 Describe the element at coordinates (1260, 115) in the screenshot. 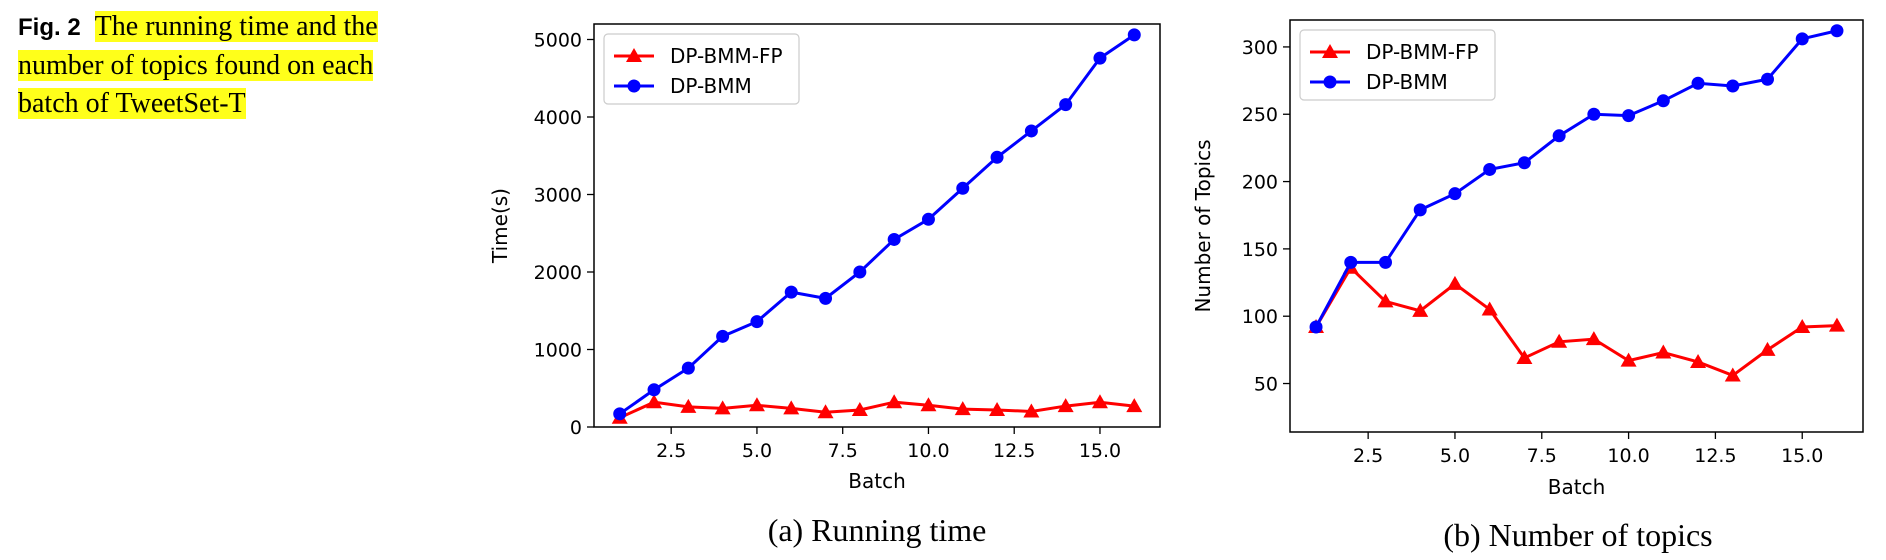

I see `y-tick-label: 250` at that location.